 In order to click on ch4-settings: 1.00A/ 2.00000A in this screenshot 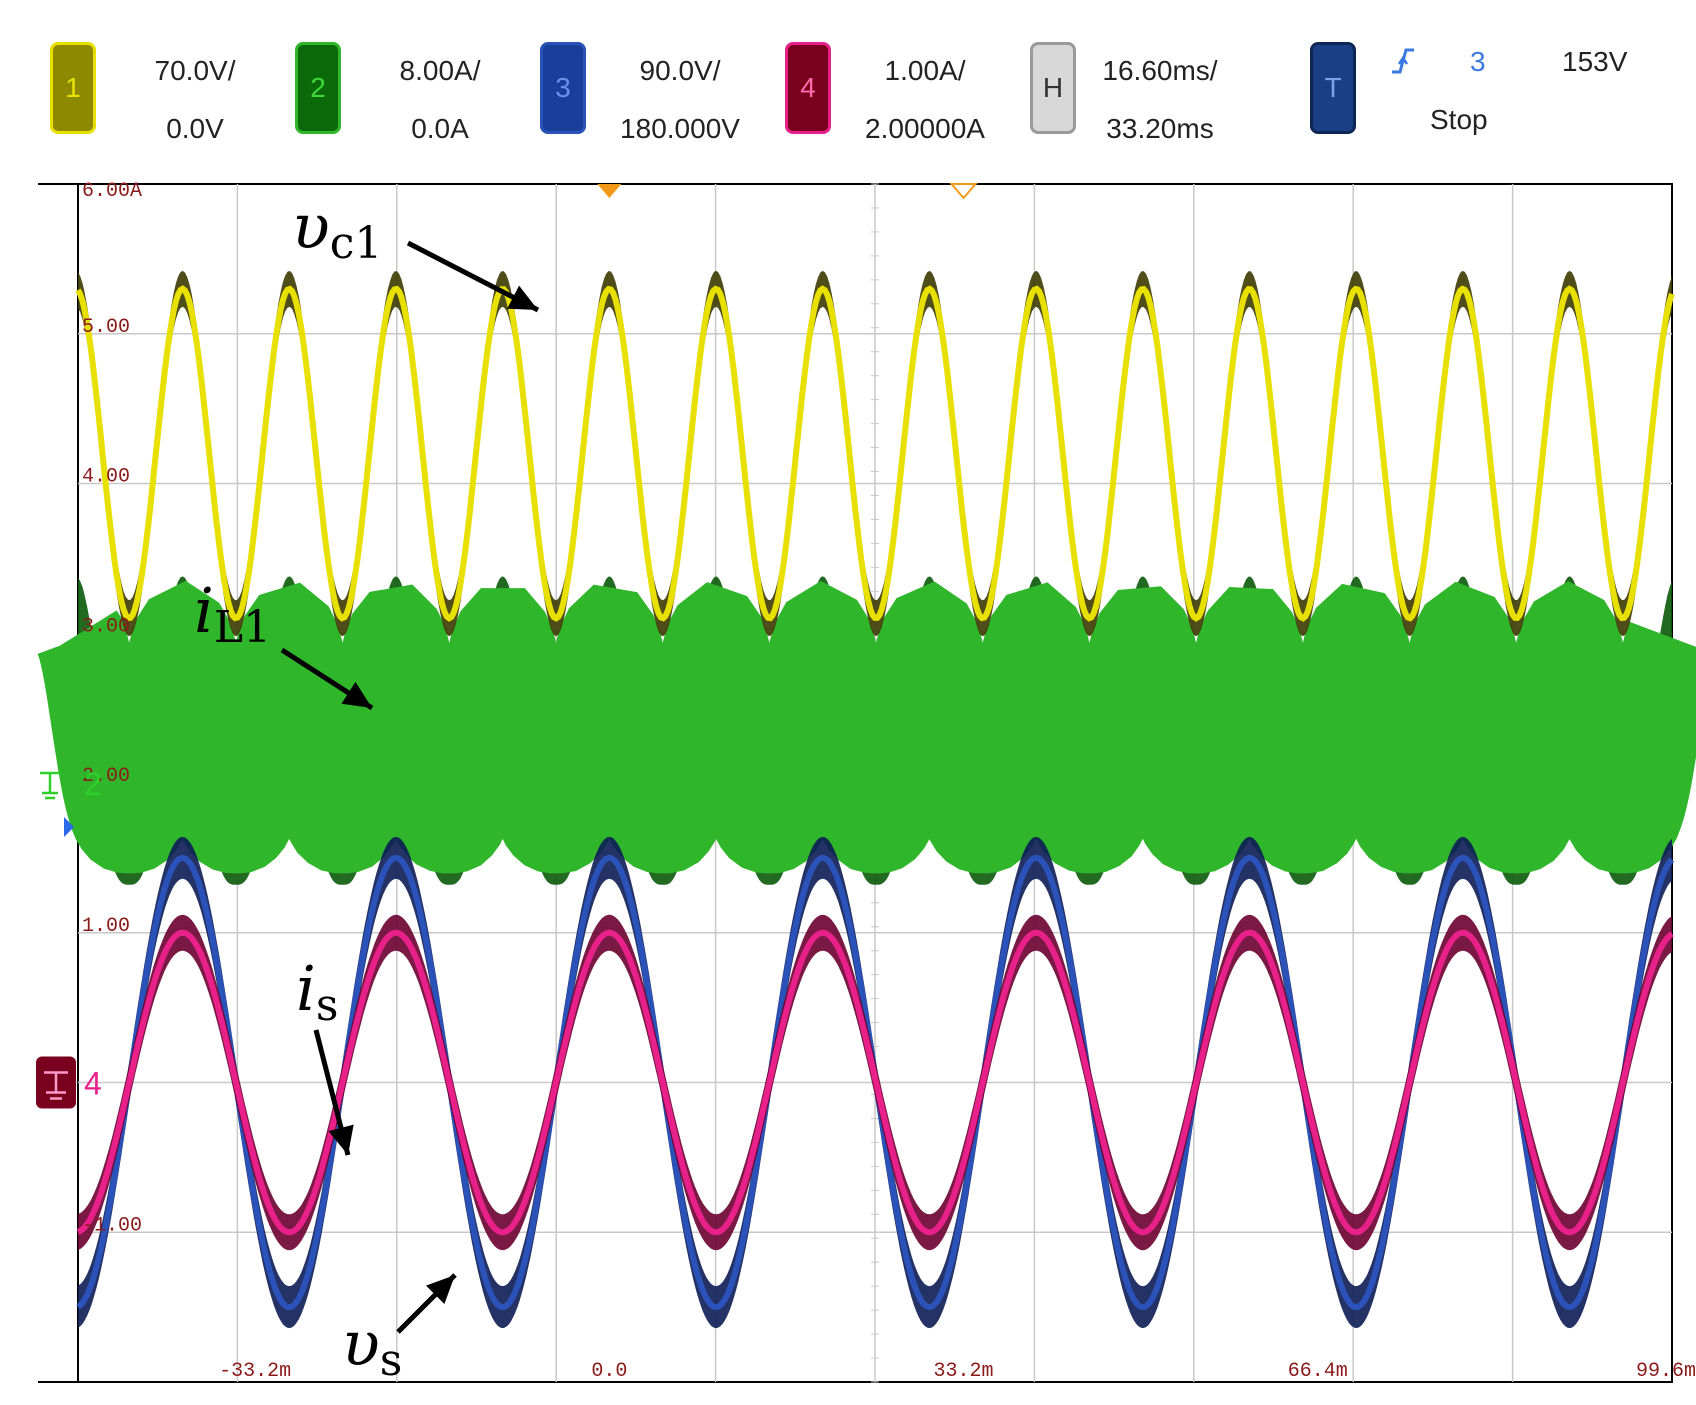, I will do `click(925, 100)`.